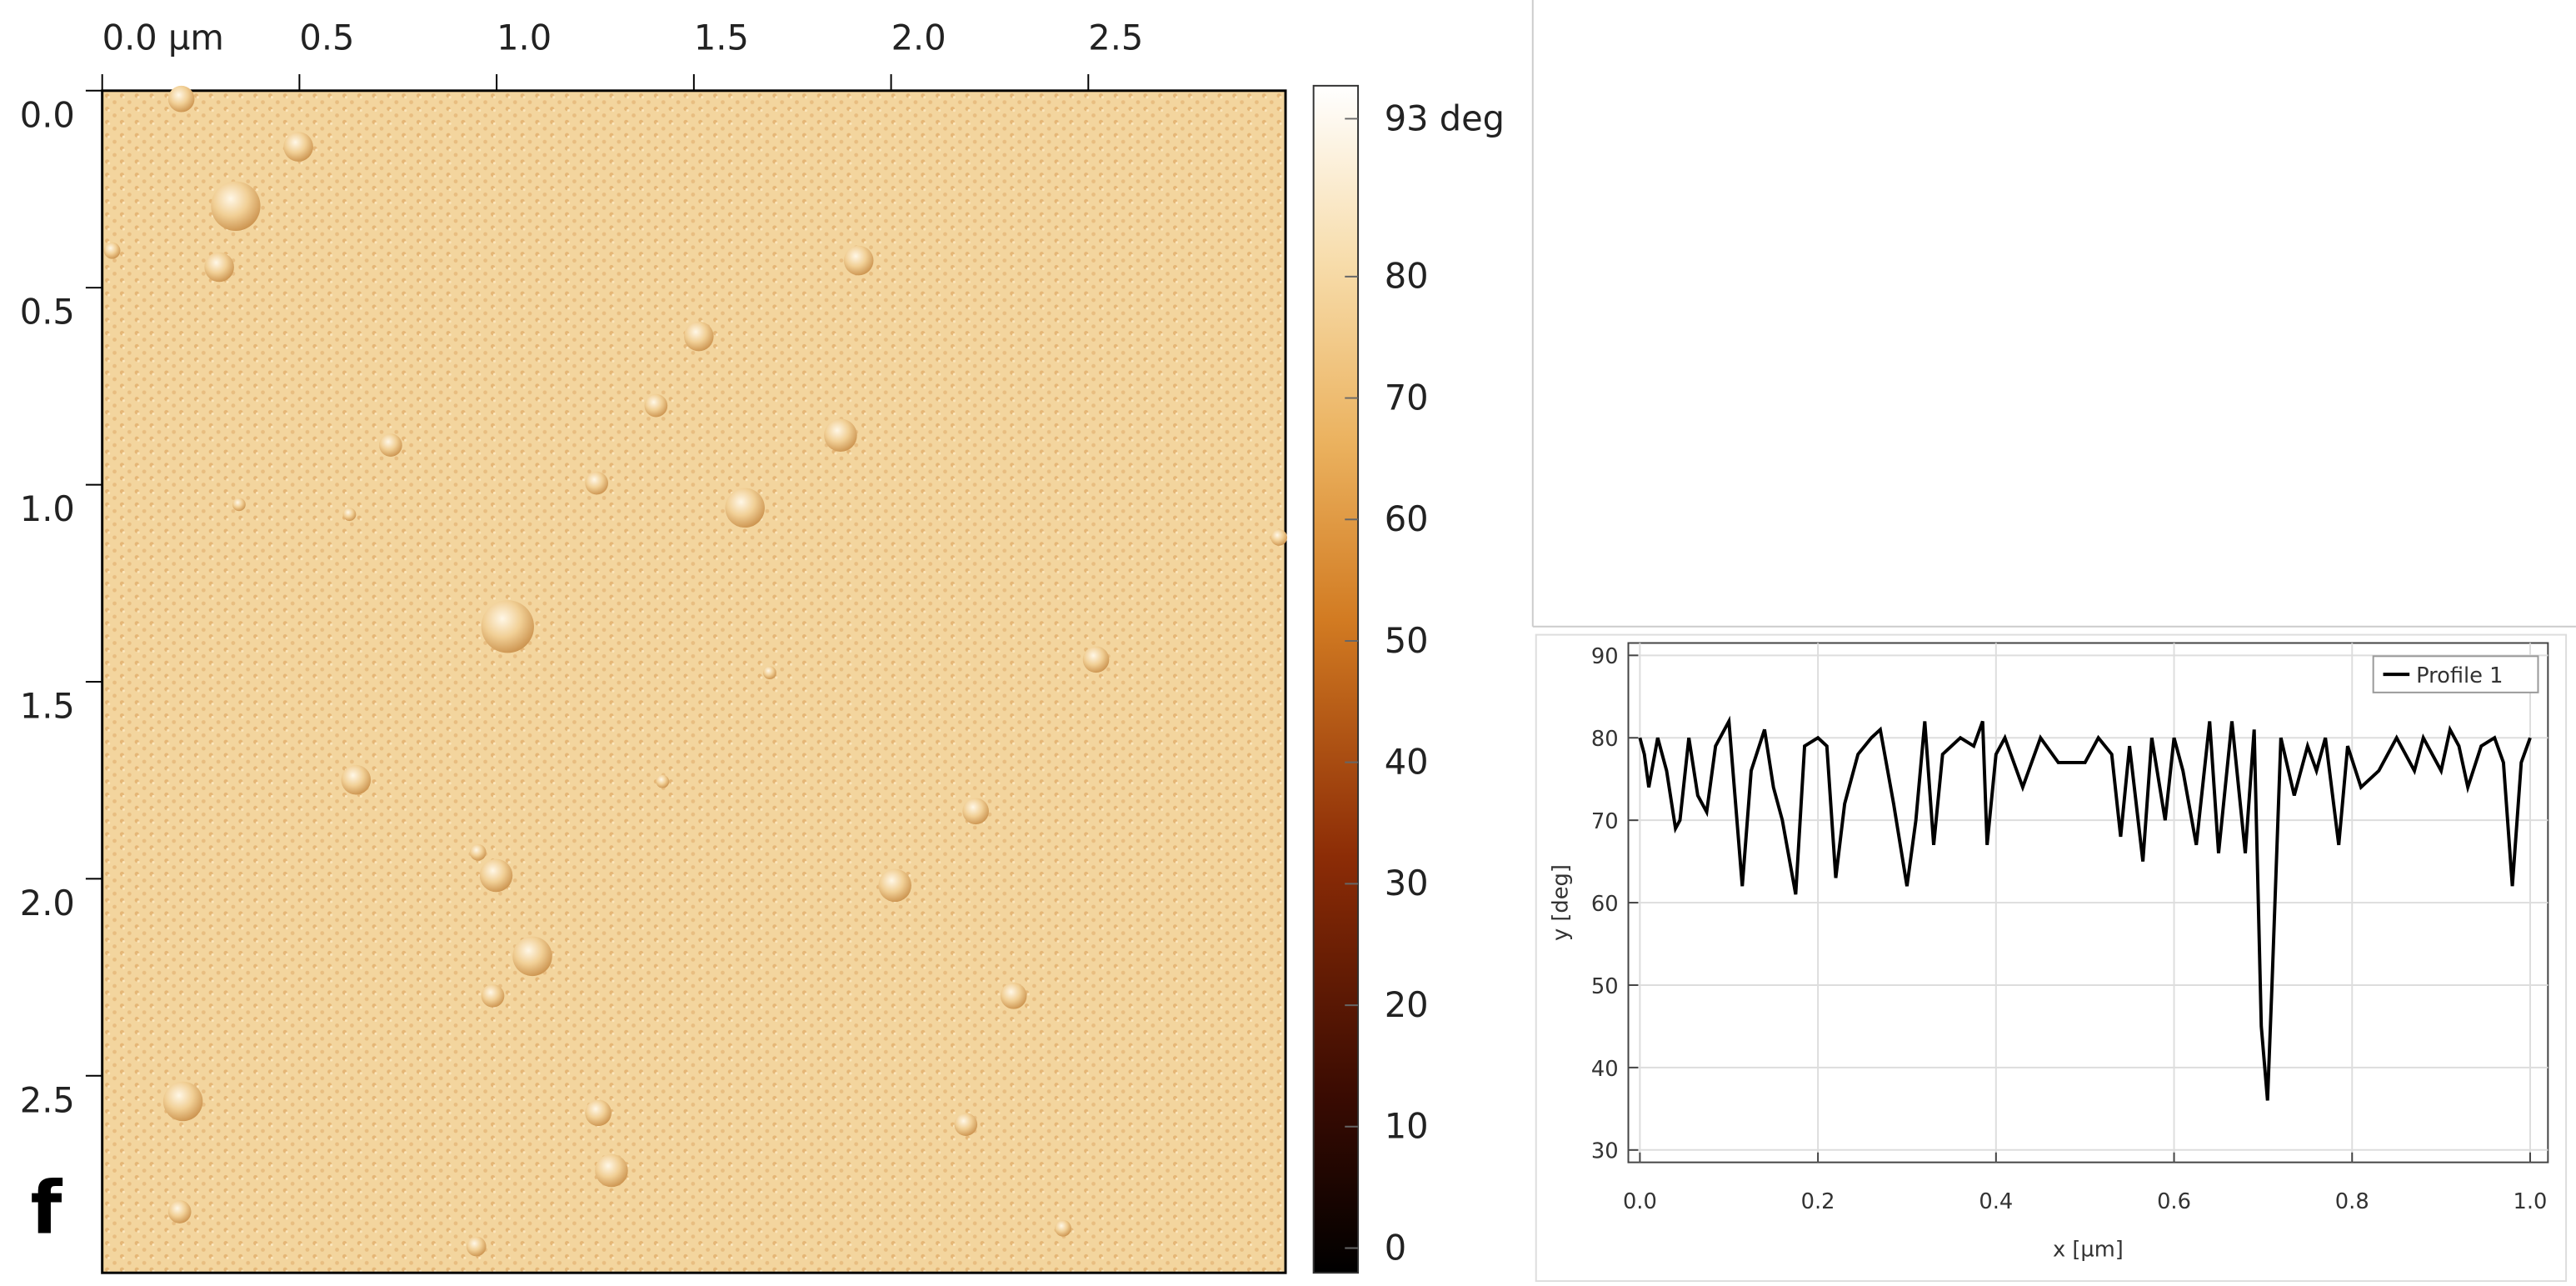 Image resolution: width=2576 pixels, height=1286 pixels. I want to click on x-axis-label: x [µm], so click(2088, 1249).